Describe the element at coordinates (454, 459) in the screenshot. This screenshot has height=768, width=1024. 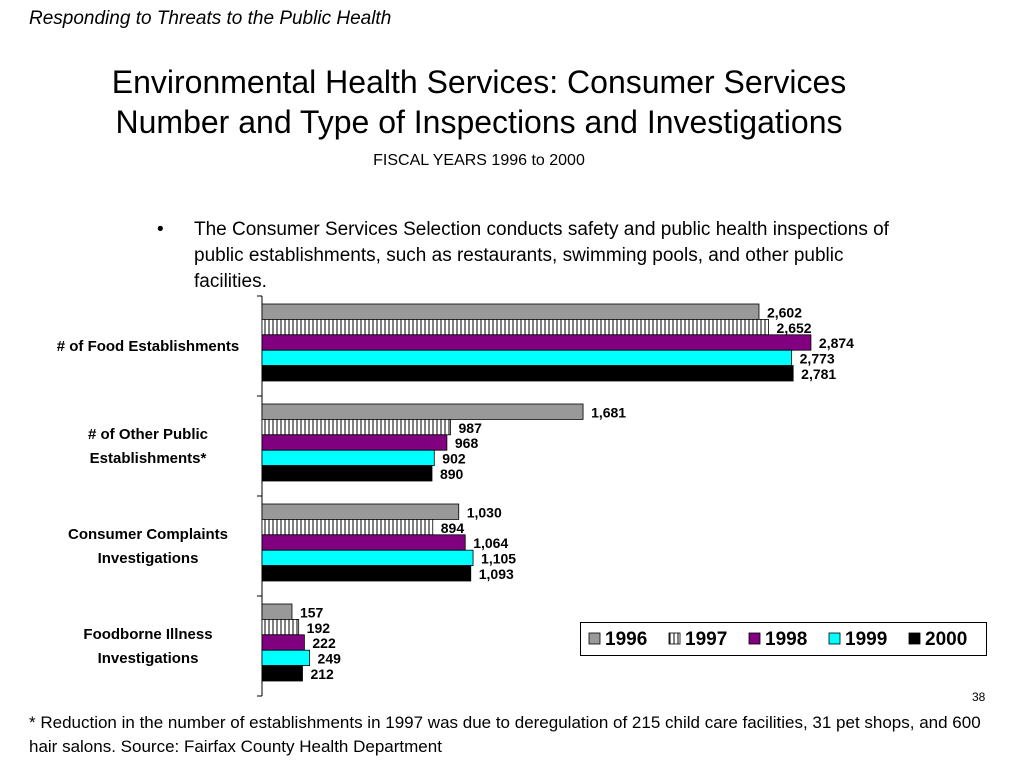
I see `data-label: 902` at that location.